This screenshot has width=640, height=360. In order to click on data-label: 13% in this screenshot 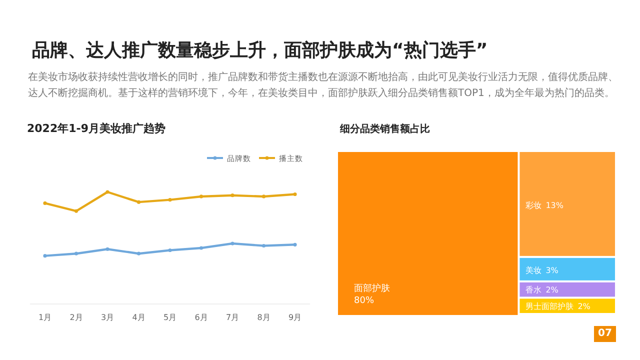, I will do `click(555, 205)`.